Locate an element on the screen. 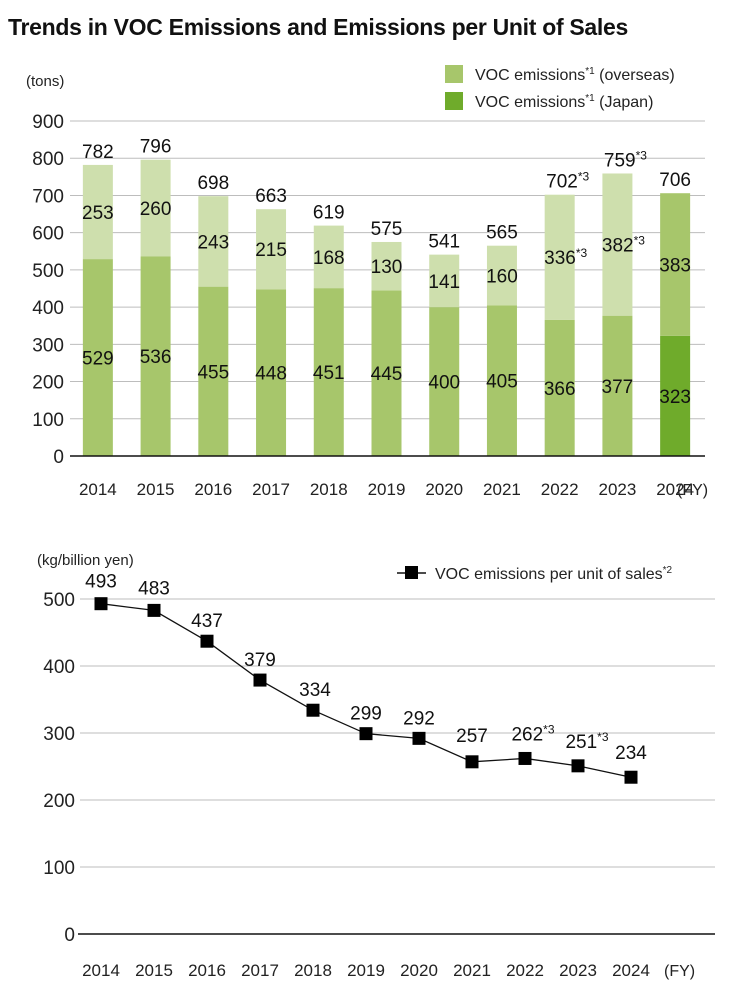 The height and width of the screenshot is (1000, 750). label-japan-2014-value: 529 is located at coordinates (98, 359).